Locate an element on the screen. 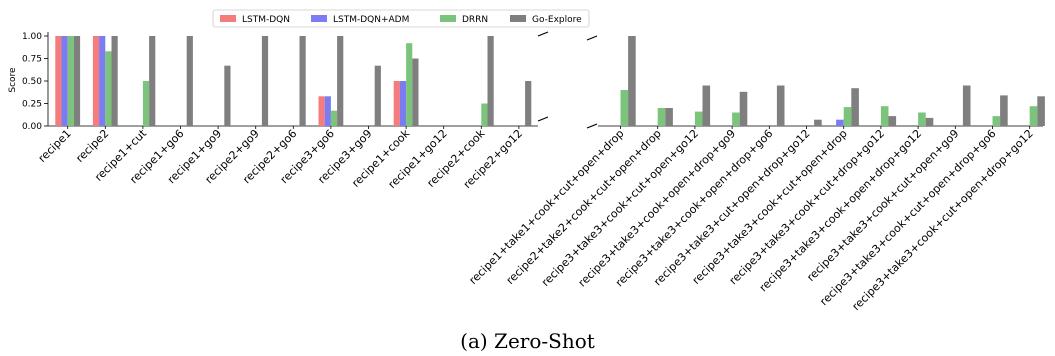  y-tick-label: 0.75 is located at coordinates (32, 60).